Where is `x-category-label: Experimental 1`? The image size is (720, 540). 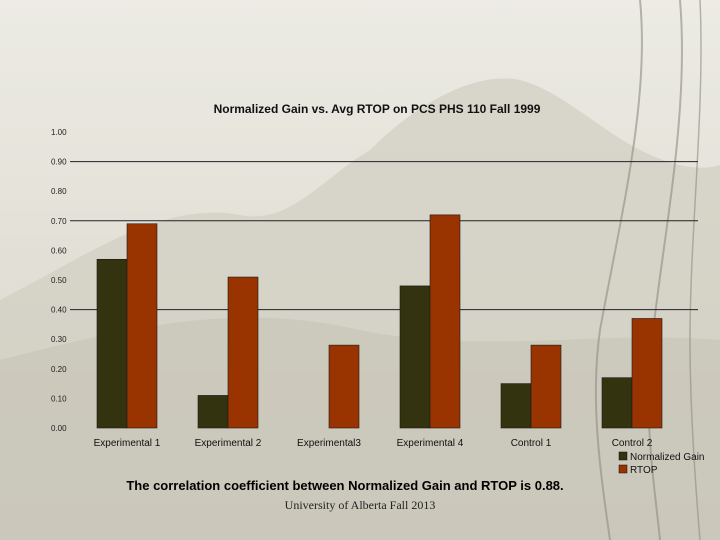
x-category-label: Experimental 1 is located at coordinates (127, 443).